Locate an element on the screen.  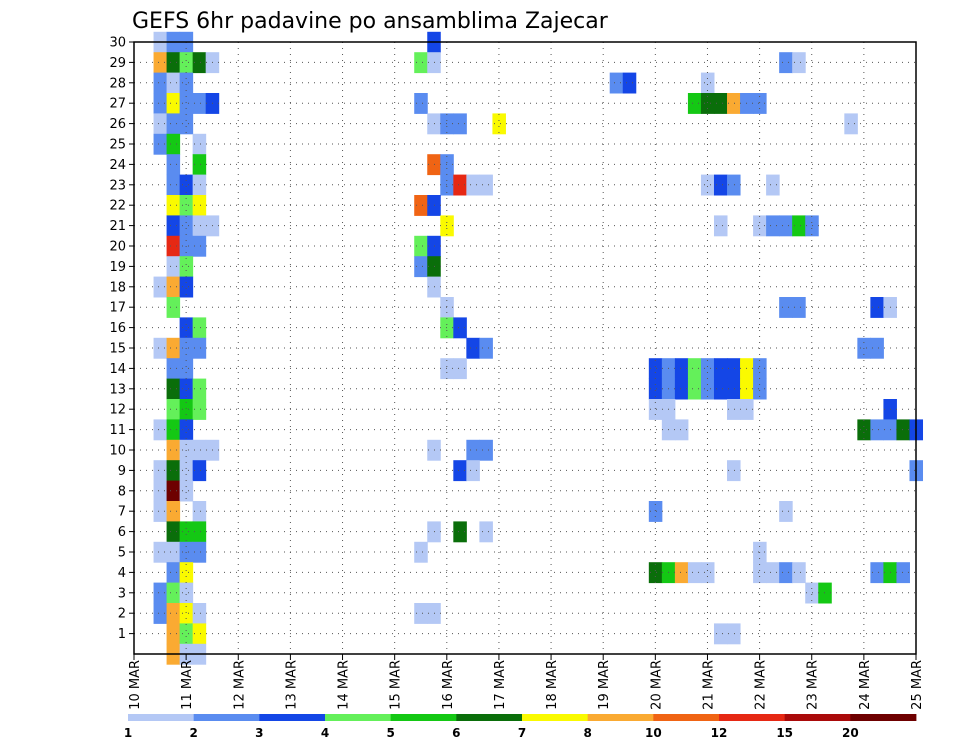
y-tick-label: 18 is located at coordinates (117, 287).